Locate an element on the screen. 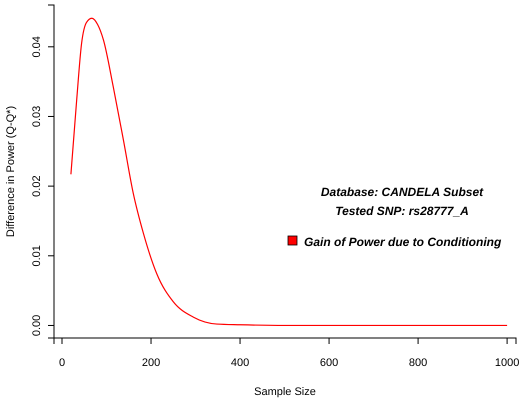 This screenshot has height=407, width=522. x-tick-label: 0 is located at coordinates (62, 362).